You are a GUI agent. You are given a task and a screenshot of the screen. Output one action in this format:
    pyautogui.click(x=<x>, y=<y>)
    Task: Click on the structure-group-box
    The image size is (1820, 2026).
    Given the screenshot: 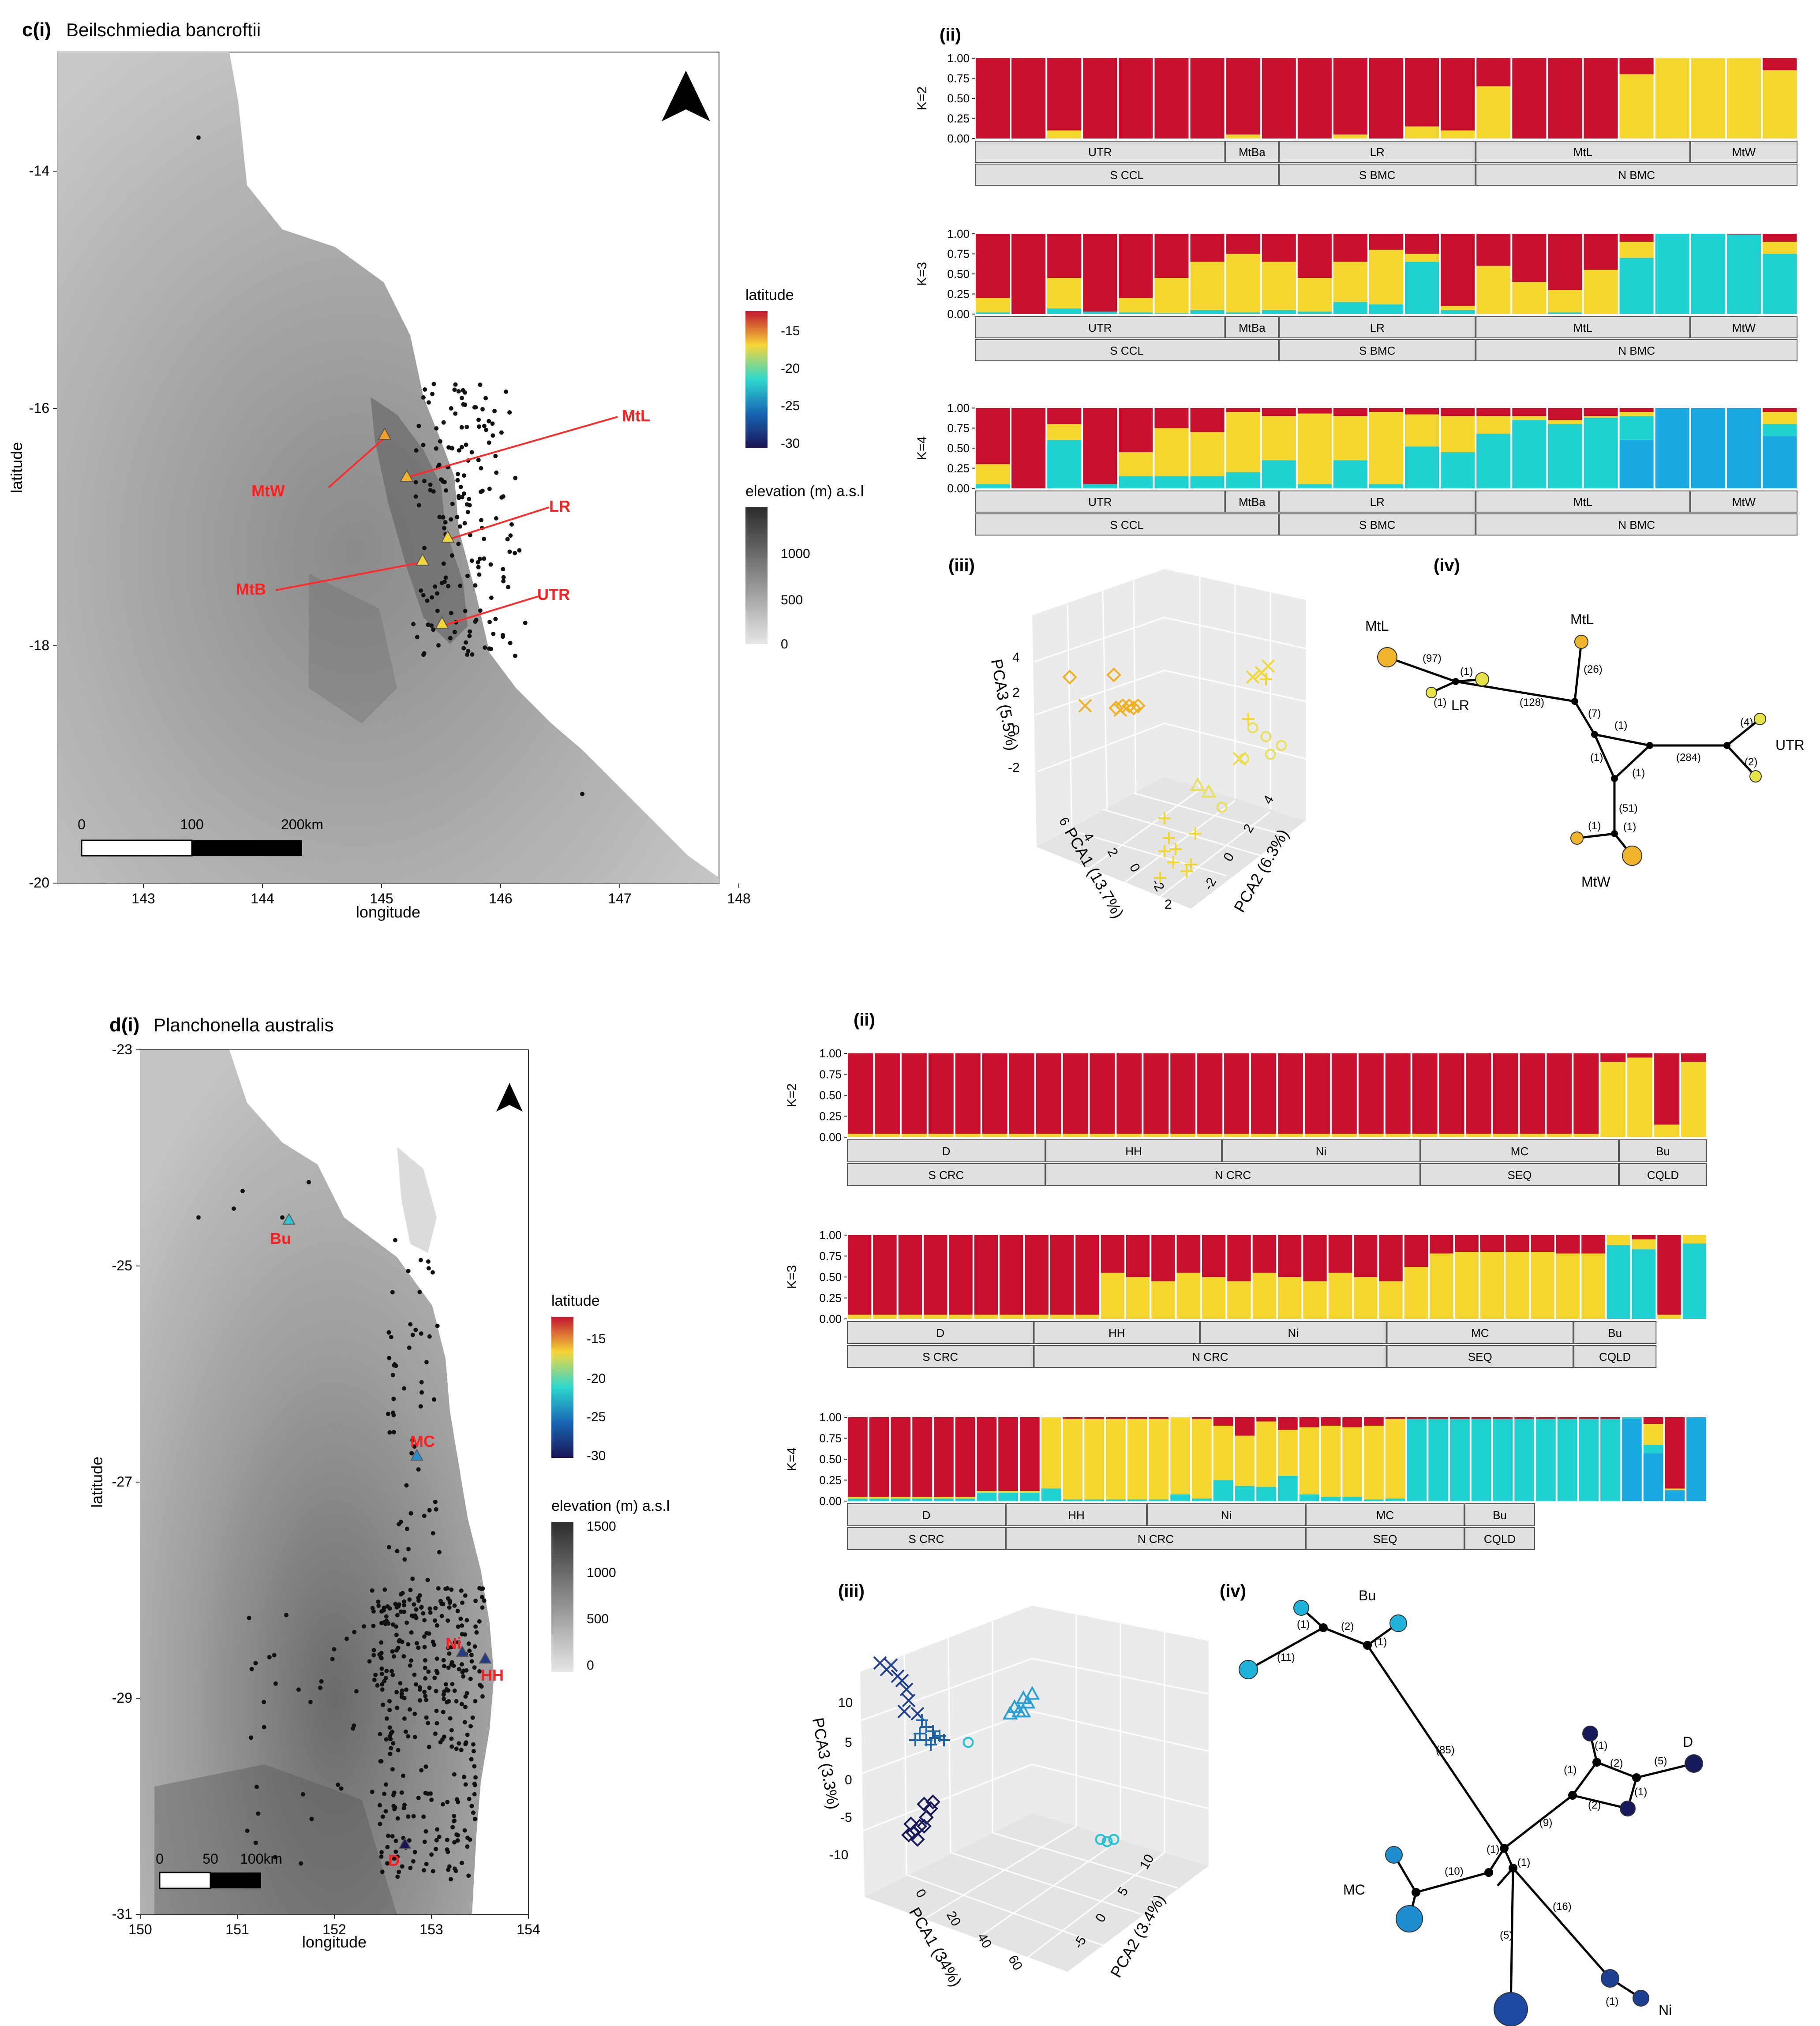 What is the action you would take?
    pyautogui.click(x=1156, y=1538)
    